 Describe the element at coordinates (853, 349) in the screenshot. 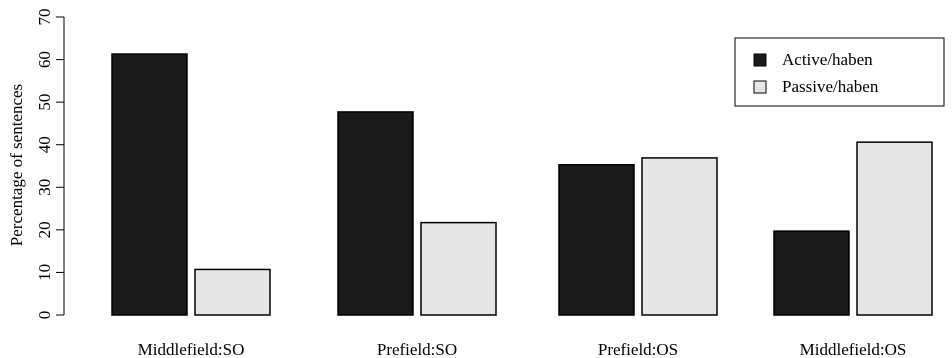

I see `x-tick-label: Middlefield:OS` at that location.